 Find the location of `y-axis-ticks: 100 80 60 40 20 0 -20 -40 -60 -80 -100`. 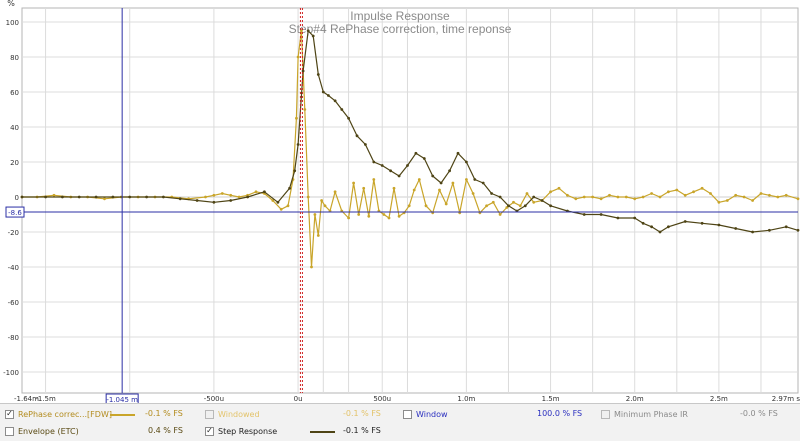

y-axis-ticks: 100 80 60 40 20 0 -20 -40 -60 -80 -100 is located at coordinates (11, 198).